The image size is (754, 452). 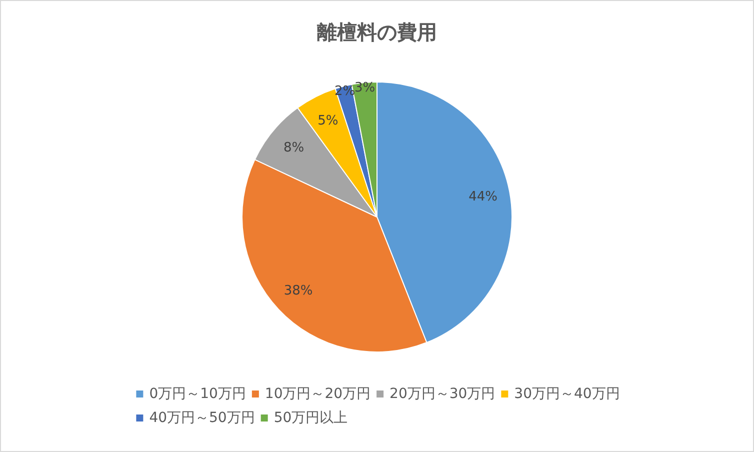 What do you see at coordinates (328, 120) in the screenshot?
I see `data-label: 5%` at bounding box center [328, 120].